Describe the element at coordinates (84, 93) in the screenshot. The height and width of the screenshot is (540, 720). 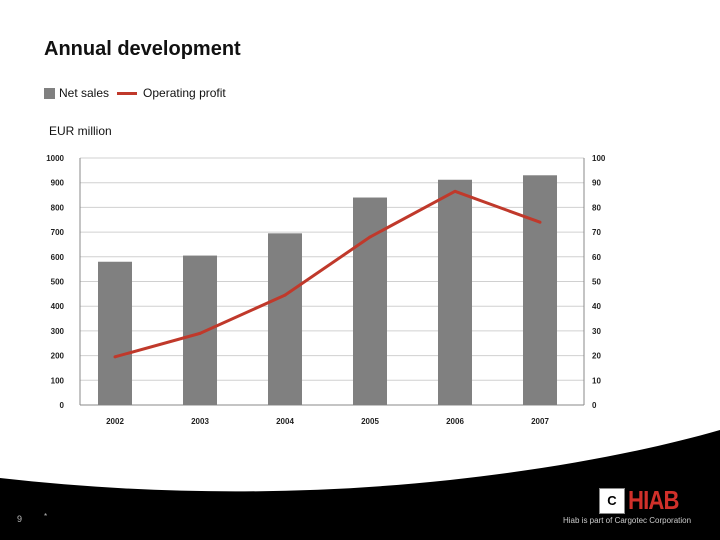
I see `legend-label-net-sales: Net sales` at that location.